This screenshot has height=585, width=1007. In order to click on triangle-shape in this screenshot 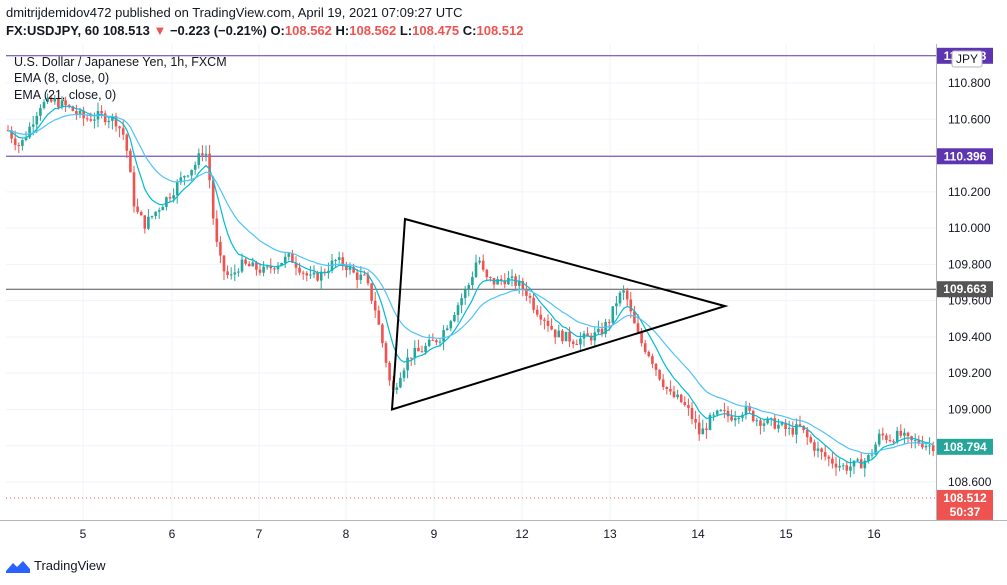, I will do `click(559, 314)`.